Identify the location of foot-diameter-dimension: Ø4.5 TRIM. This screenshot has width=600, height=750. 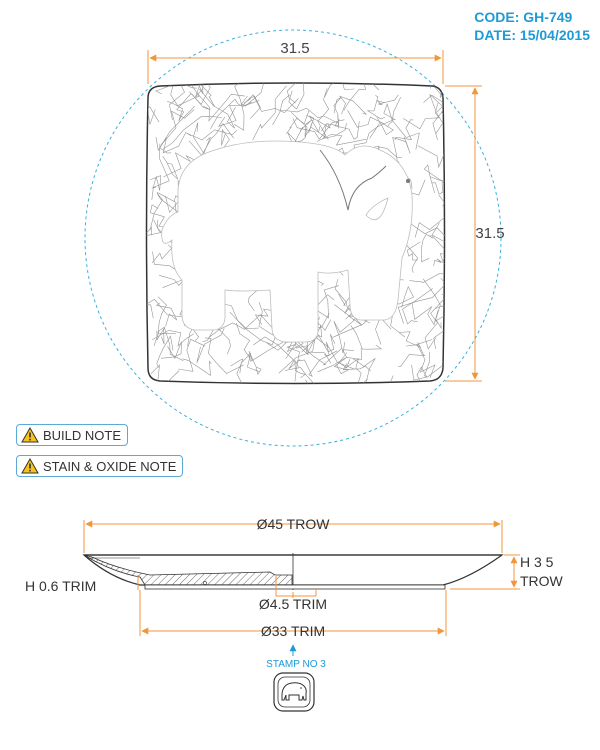
(293, 594).